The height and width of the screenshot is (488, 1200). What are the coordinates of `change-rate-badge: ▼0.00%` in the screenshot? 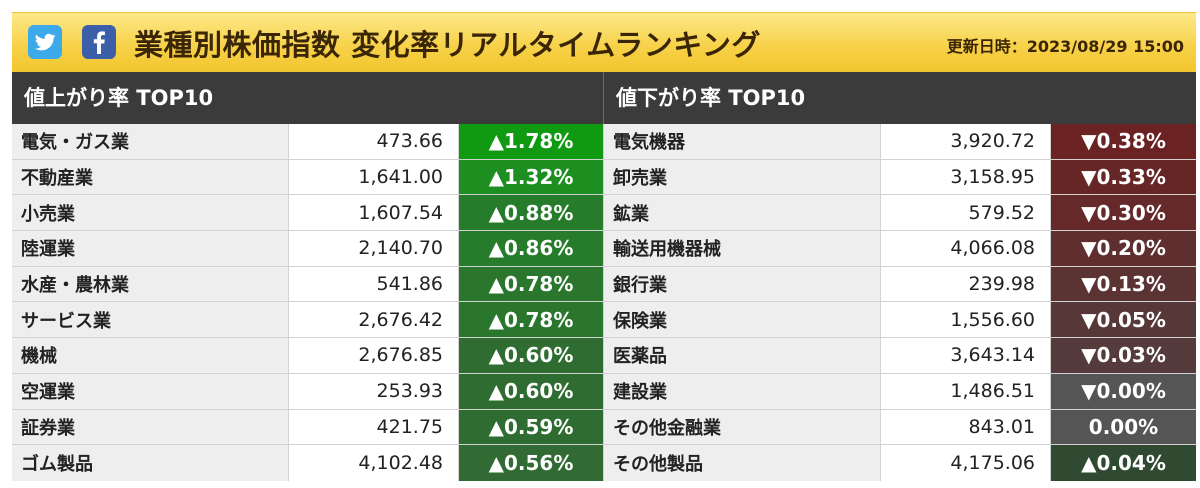 It's located at (1123, 391).